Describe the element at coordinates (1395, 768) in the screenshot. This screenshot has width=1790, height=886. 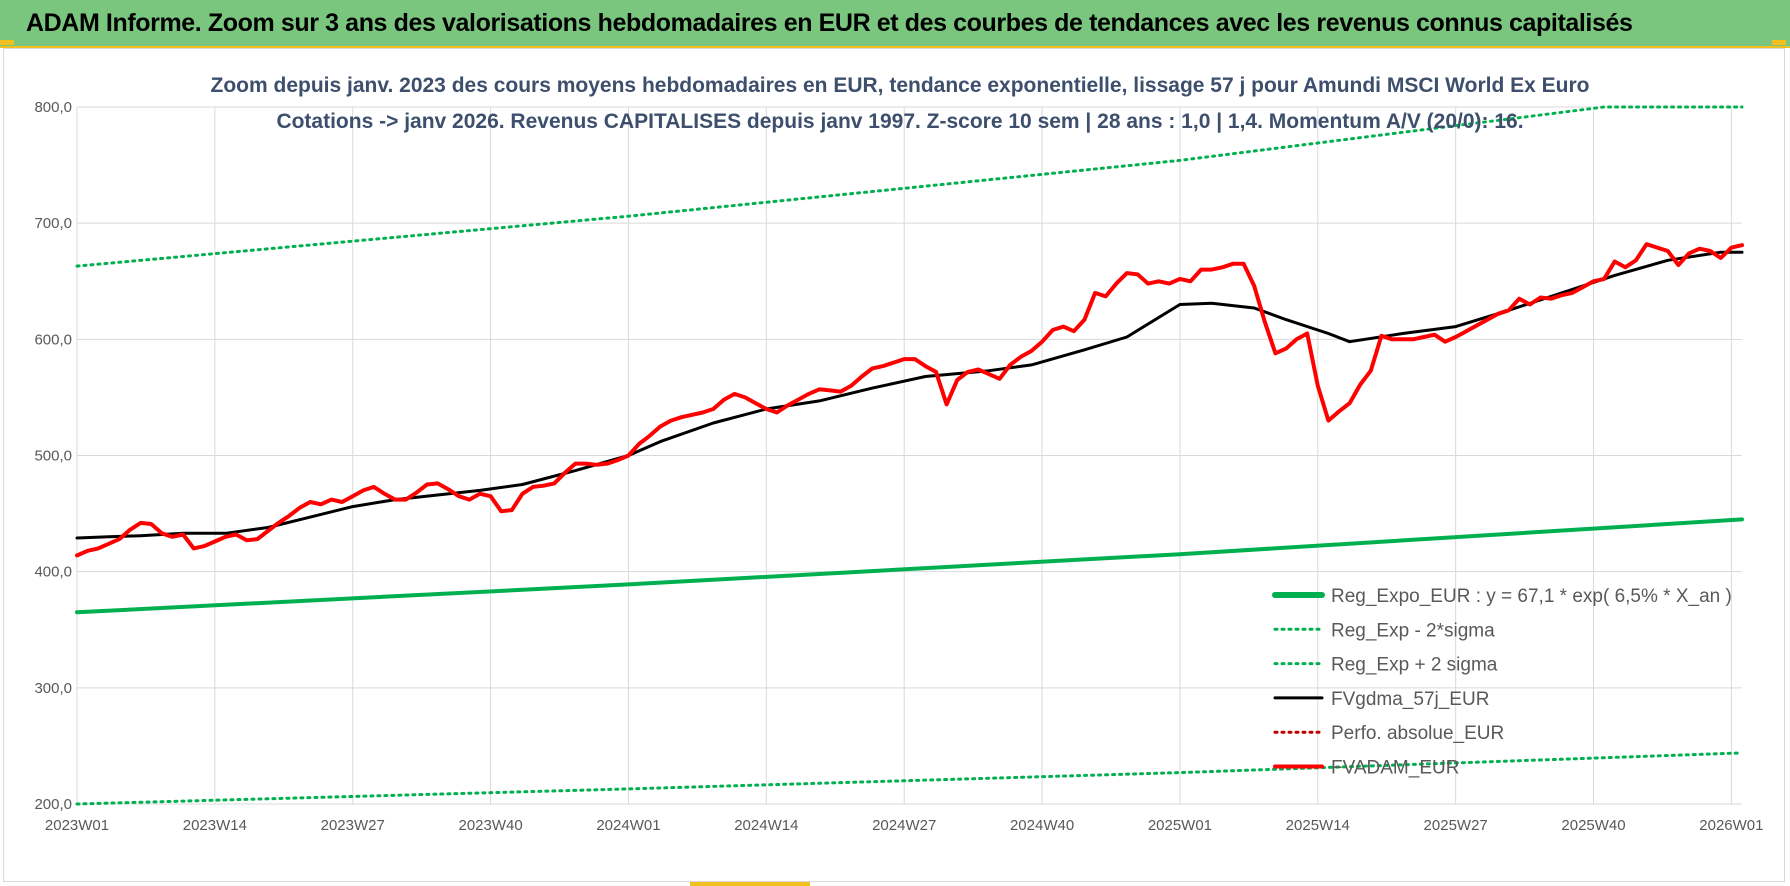
I see `legend-label: FVADAM_EUR` at that location.